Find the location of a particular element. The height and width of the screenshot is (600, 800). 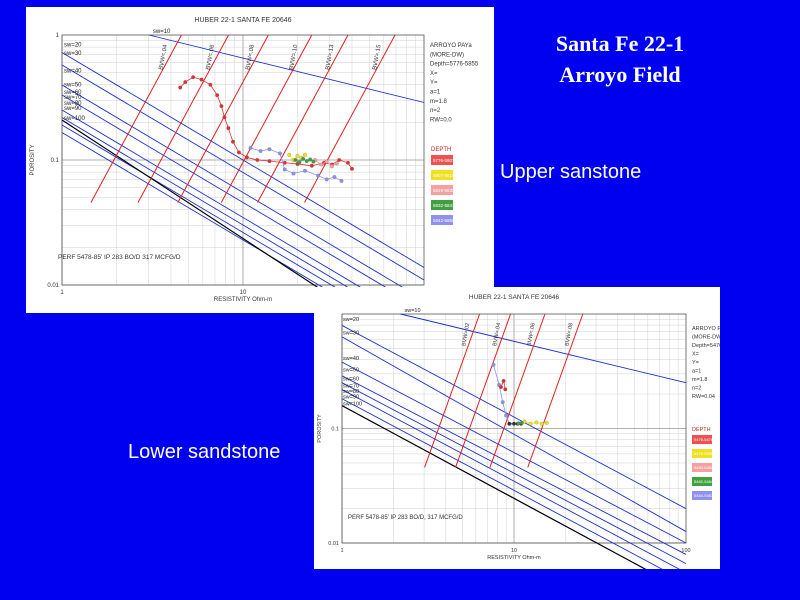

perf-note: PERF 5478-85' IP 283 BO/D, 317 MCFG/D is located at coordinates (405, 518).